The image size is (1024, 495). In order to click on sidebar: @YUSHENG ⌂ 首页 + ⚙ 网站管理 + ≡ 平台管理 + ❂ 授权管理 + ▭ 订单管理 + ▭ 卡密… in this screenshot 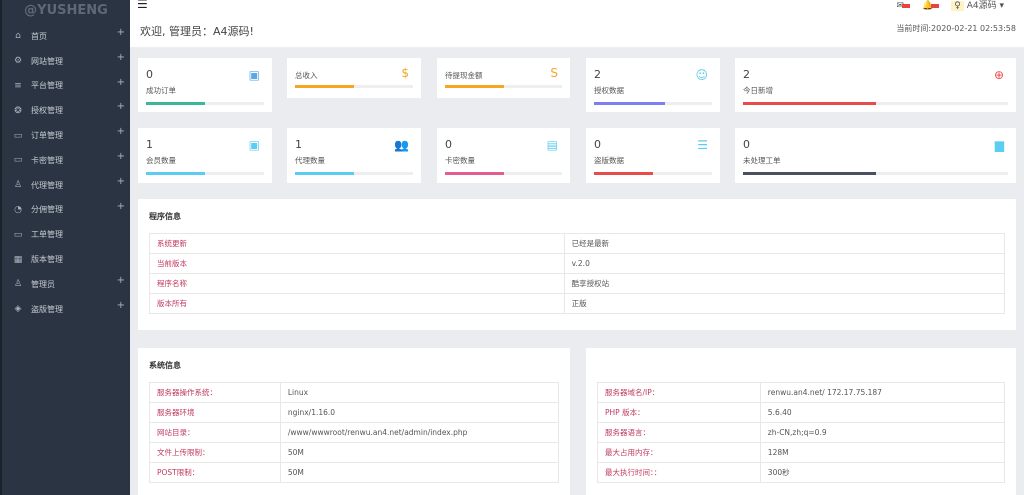, I will do `click(65, 247)`.